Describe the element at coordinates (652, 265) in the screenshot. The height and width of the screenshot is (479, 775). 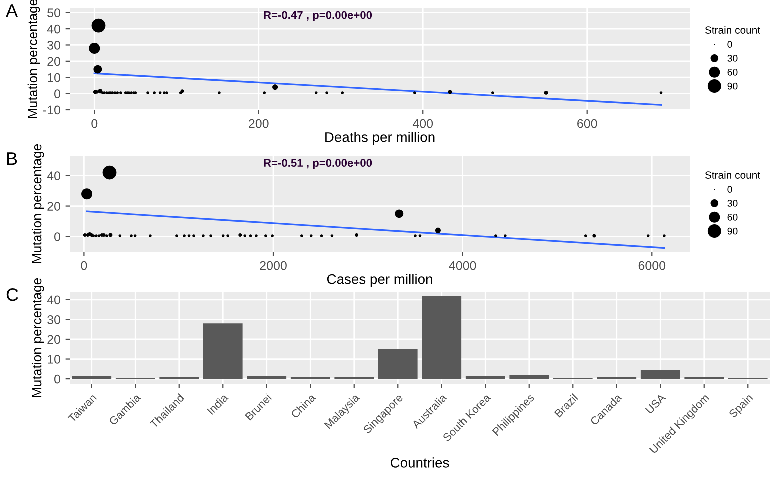
I see `x-tick-label: 6000` at that location.